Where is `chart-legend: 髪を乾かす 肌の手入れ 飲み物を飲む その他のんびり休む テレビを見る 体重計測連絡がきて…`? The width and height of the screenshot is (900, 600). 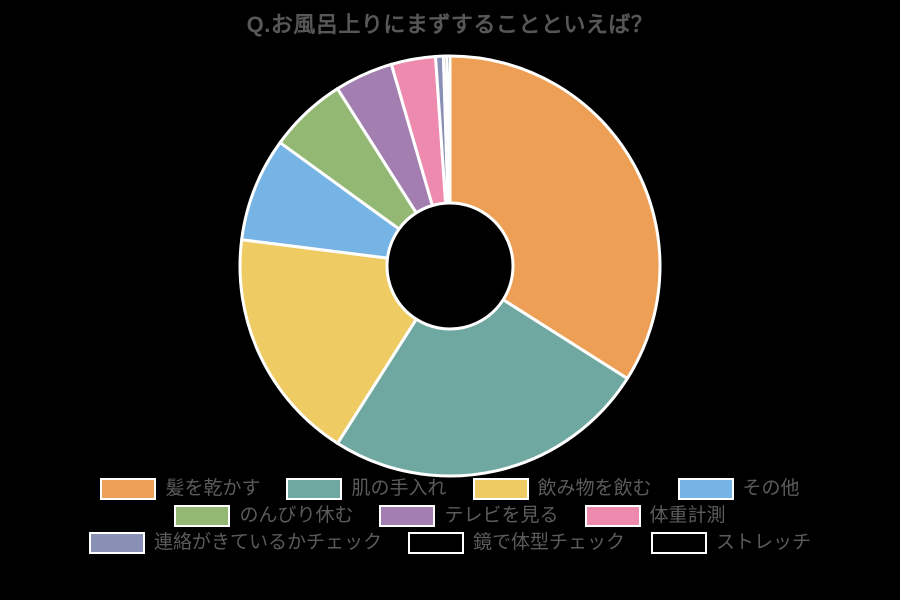 chart-legend: 髪を乾かす 肌の手入れ 飲み物を飲む その他のんびり休む テレビを見る 体重計測連絡がきて… is located at coordinates (450, 516).